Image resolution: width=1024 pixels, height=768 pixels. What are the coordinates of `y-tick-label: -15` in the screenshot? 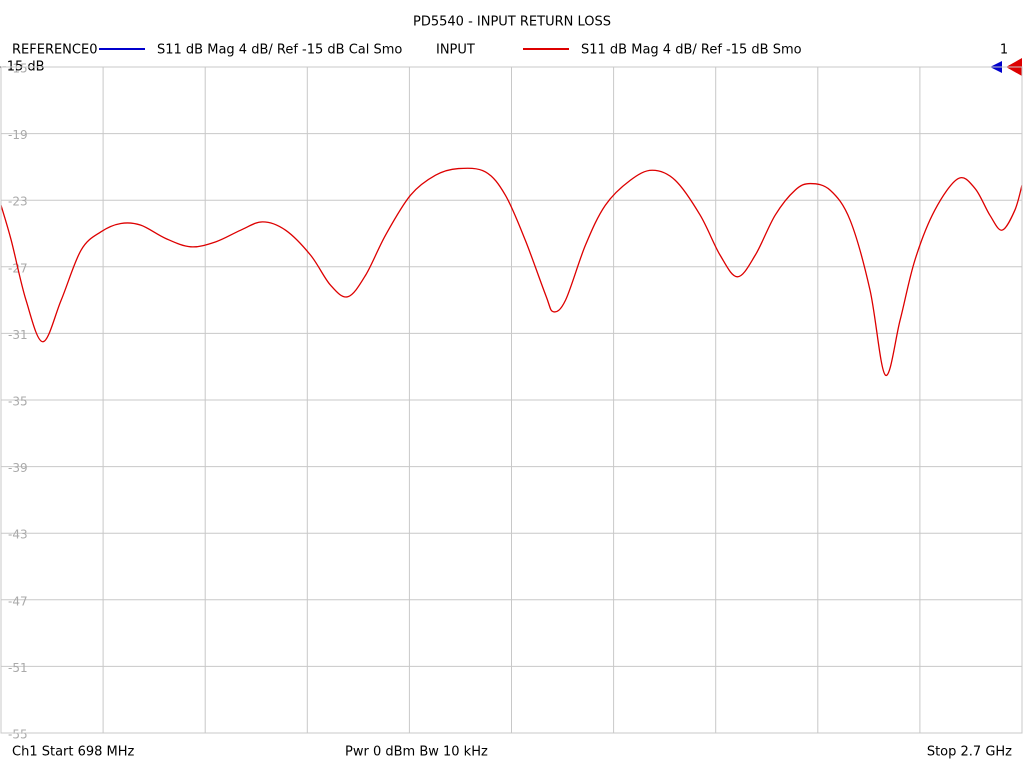 It's located at (18, 69).